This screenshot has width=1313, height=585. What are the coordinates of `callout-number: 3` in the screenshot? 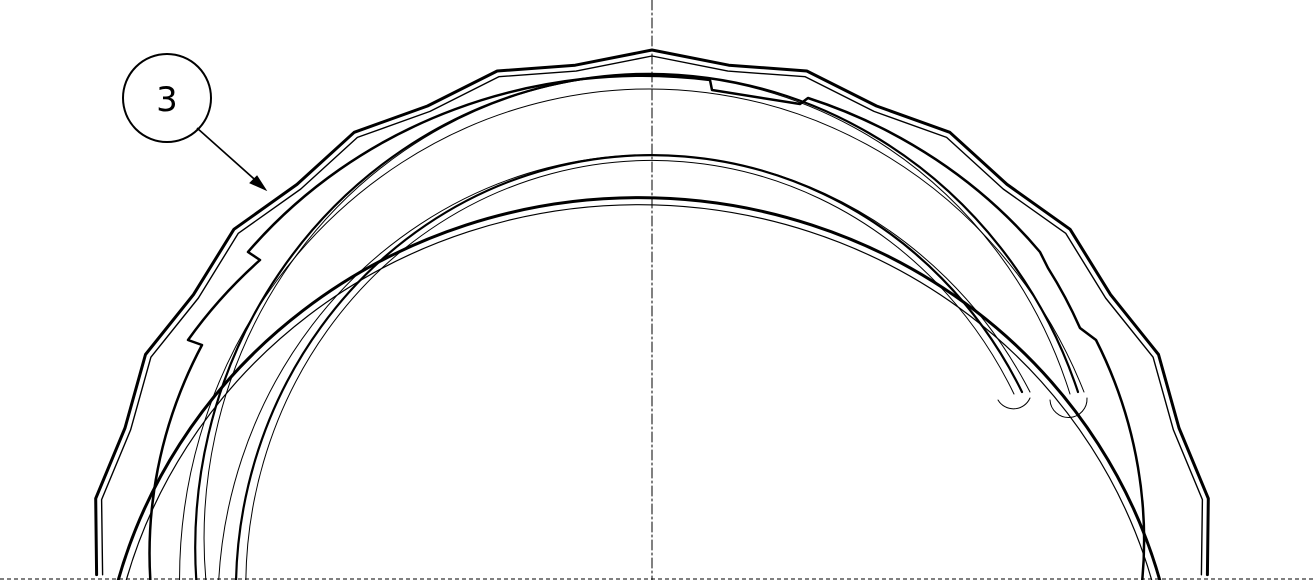 It's located at (167, 100).